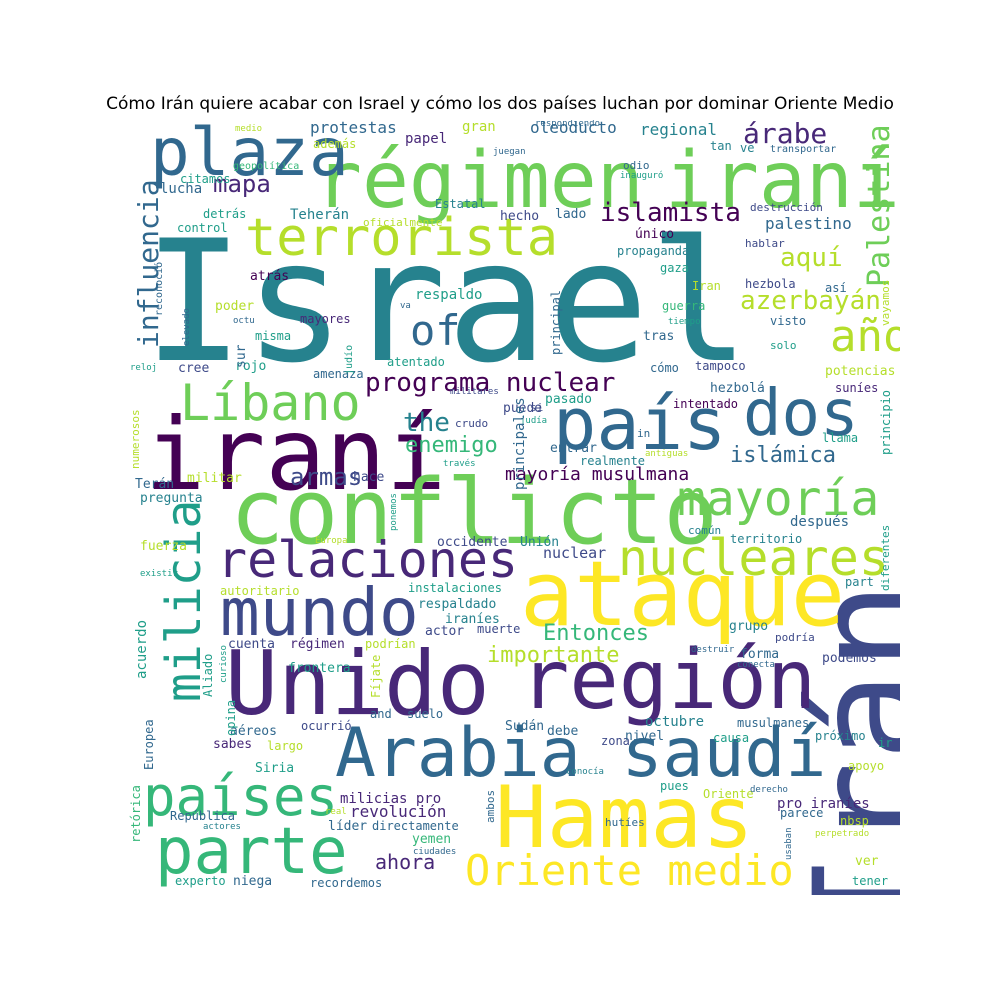  Describe the element at coordinates (675, 722) in the screenshot. I see `word-octubre: octubre` at that location.